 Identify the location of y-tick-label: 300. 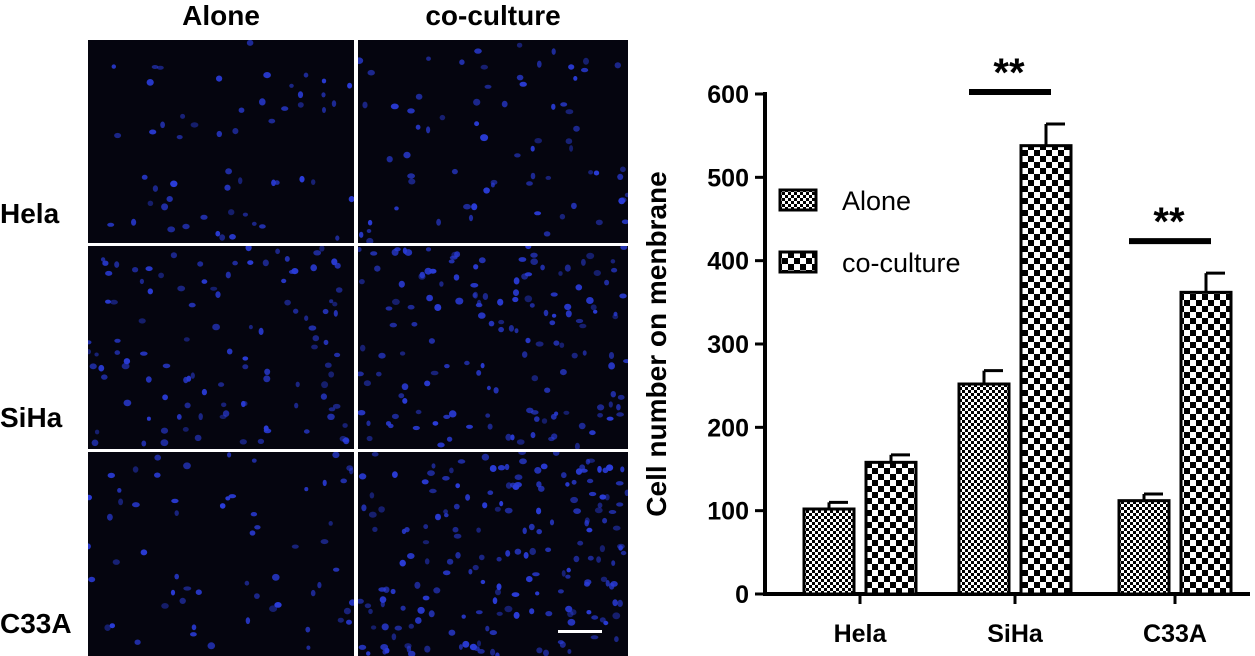
(728, 345).